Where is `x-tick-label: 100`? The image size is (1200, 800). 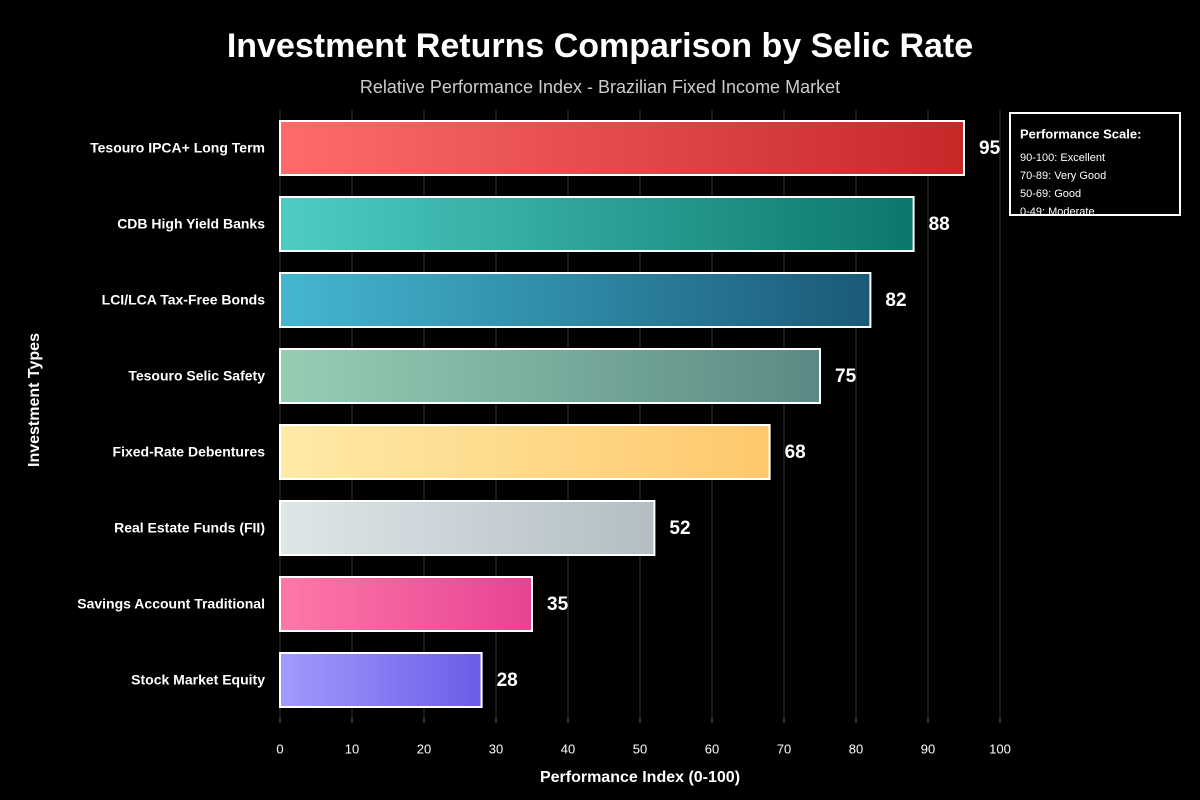
x-tick-label: 100 is located at coordinates (1000, 748).